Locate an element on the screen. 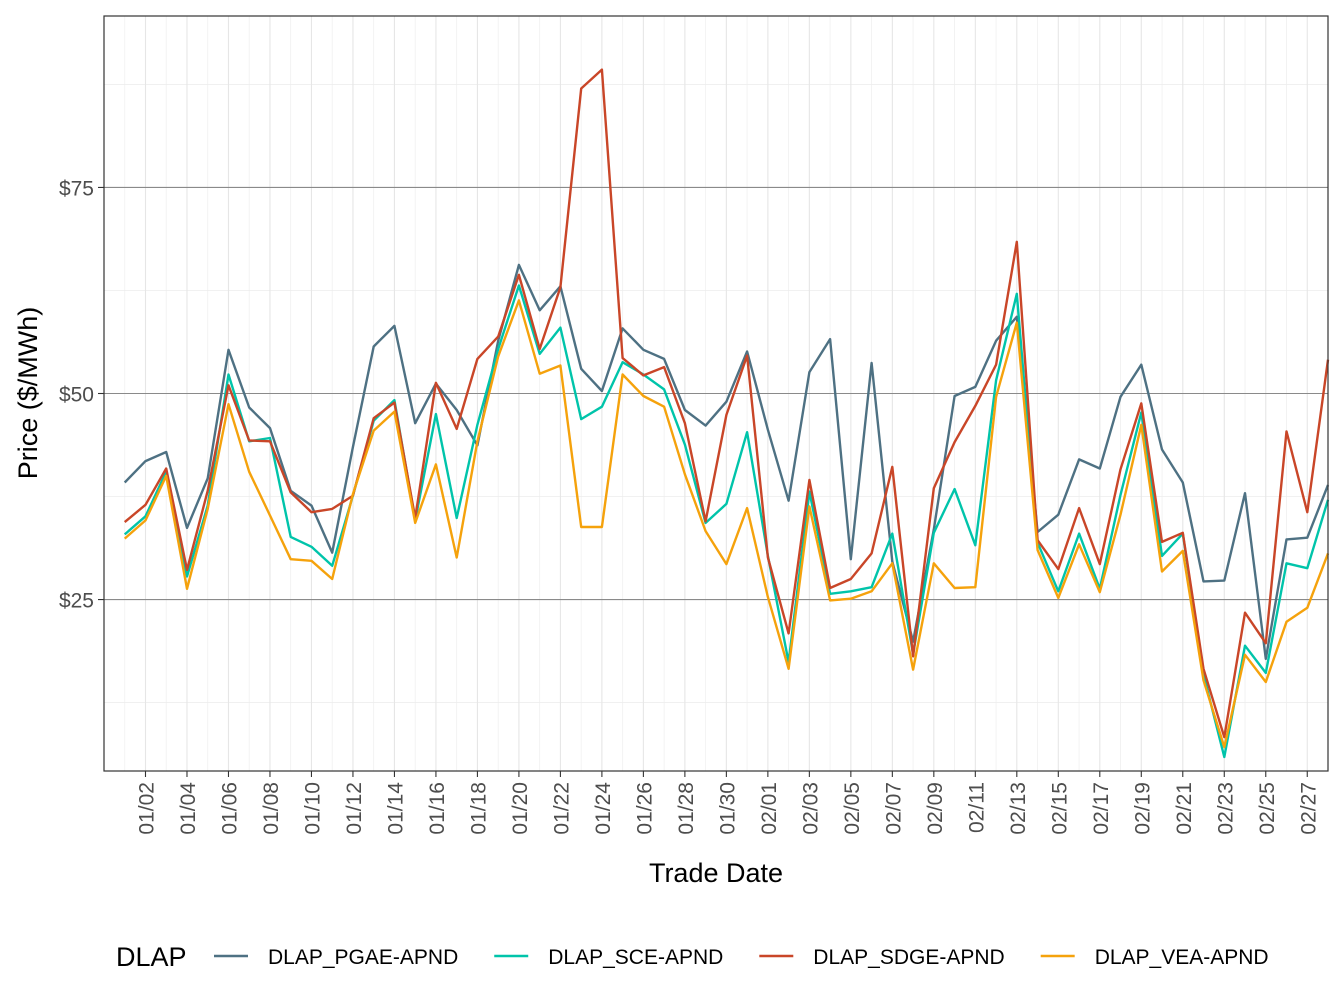 The width and height of the screenshot is (1344, 1008). x-tick-label: 02/25 is located at coordinates (1267, 808).